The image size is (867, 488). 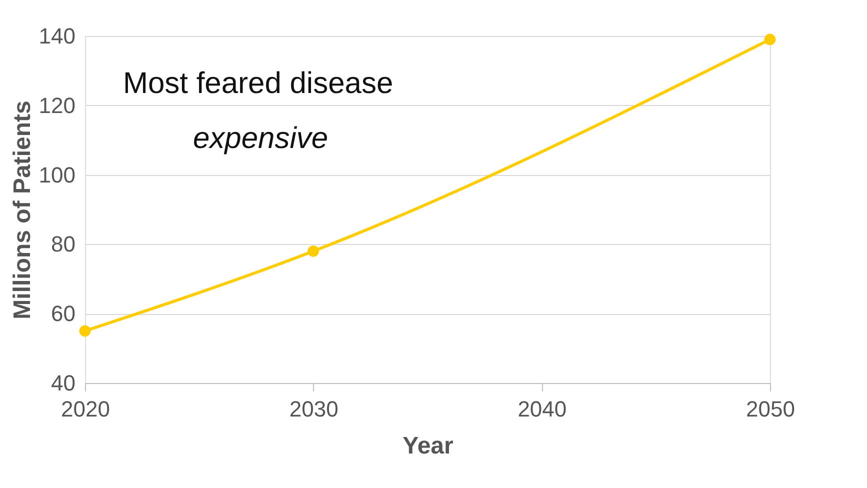 What do you see at coordinates (258, 83) in the screenshot?
I see `annotation: Most feared disease` at bounding box center [258, 83].